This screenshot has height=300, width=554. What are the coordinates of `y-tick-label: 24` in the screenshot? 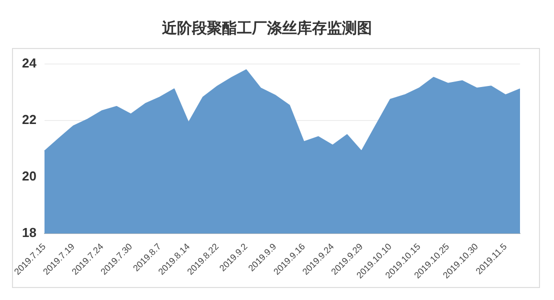 It's located at (30, 63).